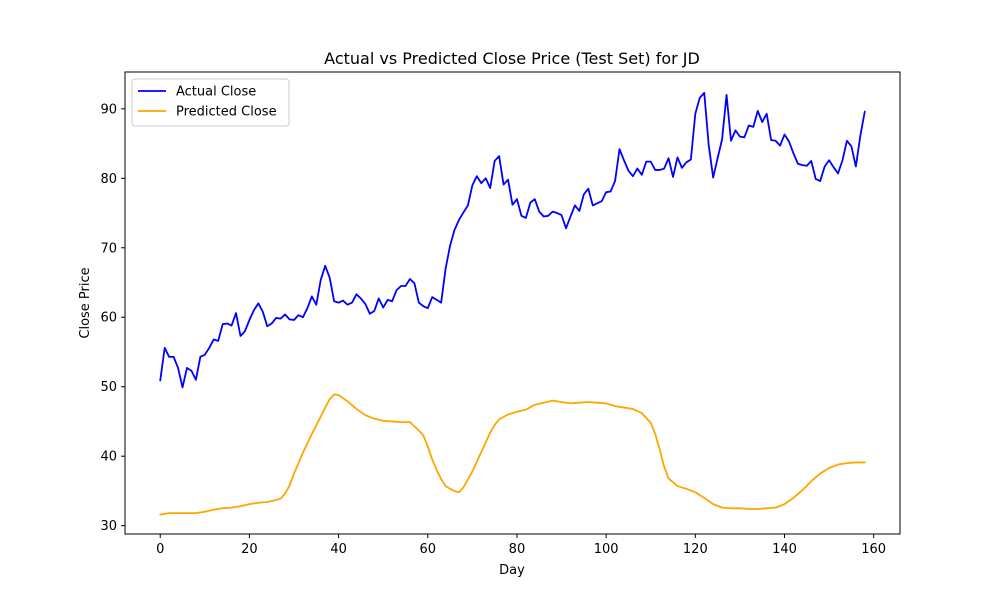  What do you see at coordinates (873, 549) in the screenshot?
I see `x-tick-label: 160` at bounding box center [873, 549].